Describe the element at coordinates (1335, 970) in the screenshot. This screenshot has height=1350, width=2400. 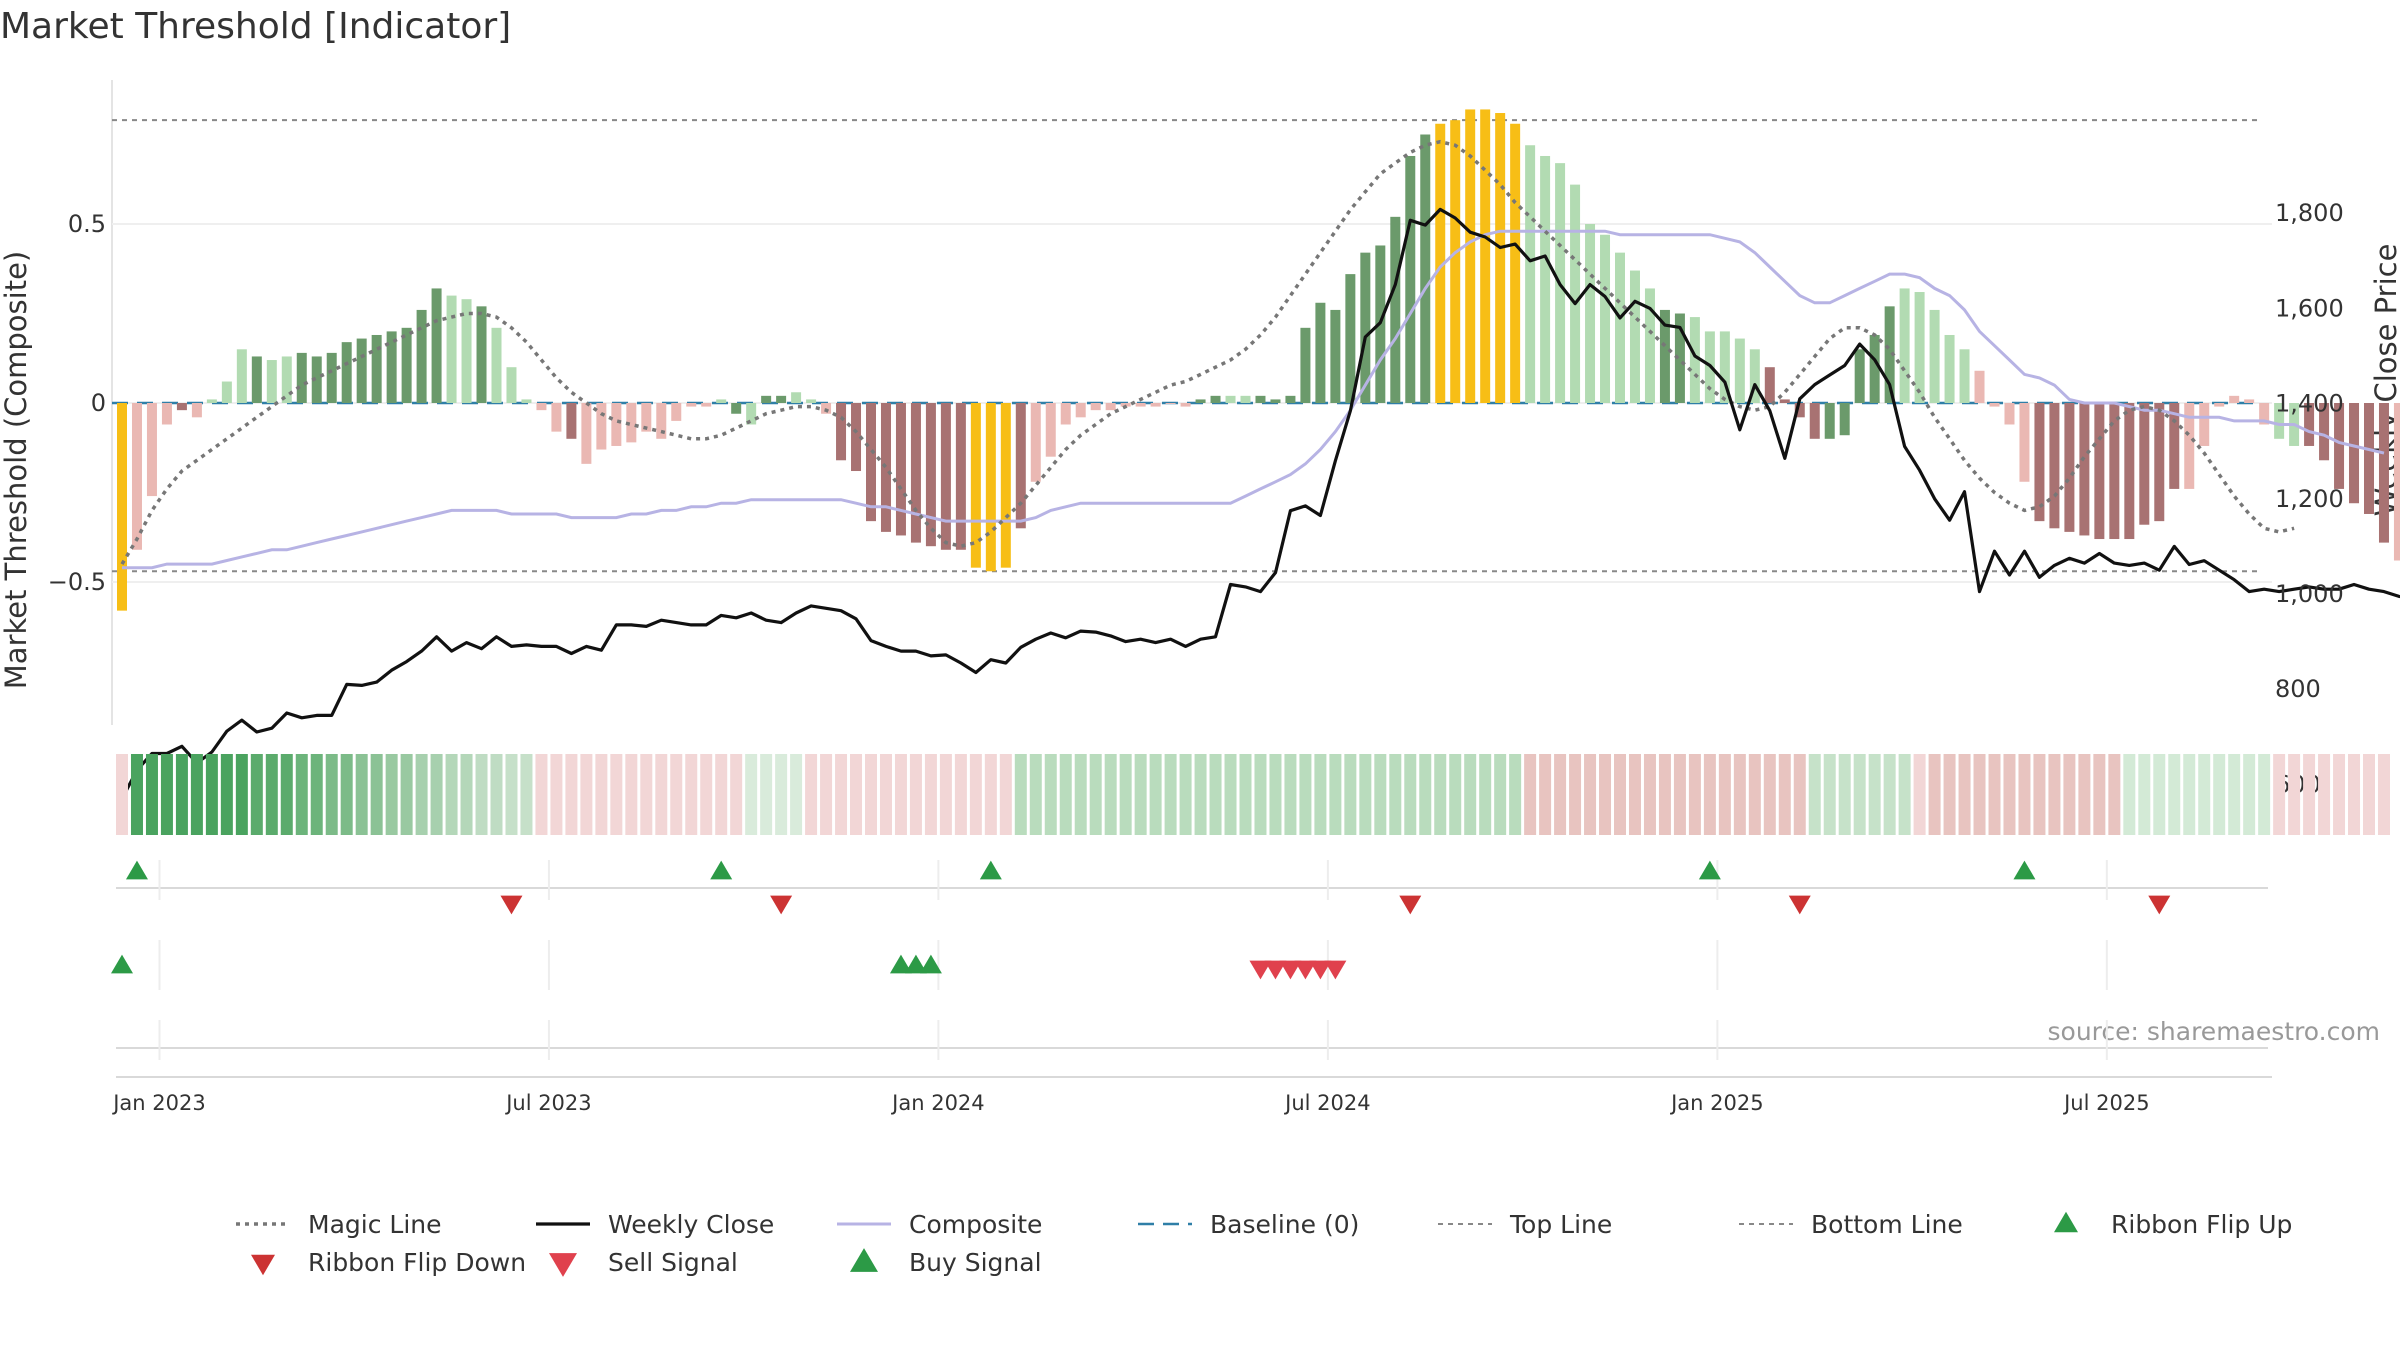
I see `sell-signal-marker` at that location.